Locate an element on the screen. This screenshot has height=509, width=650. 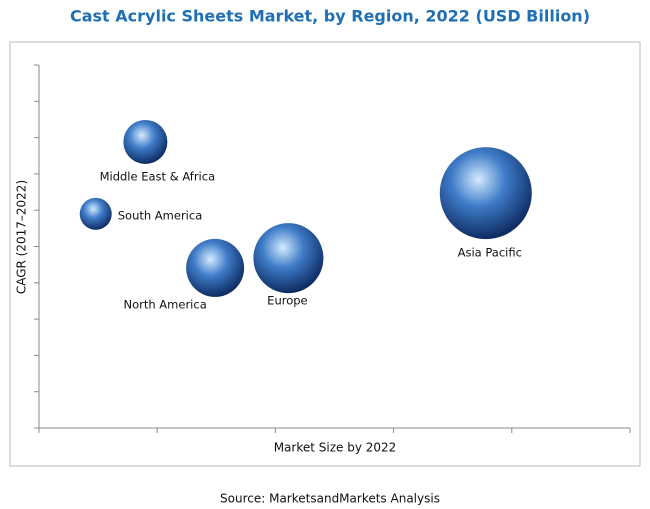
bubble-label: Europe is located at coordinates (287, 301).